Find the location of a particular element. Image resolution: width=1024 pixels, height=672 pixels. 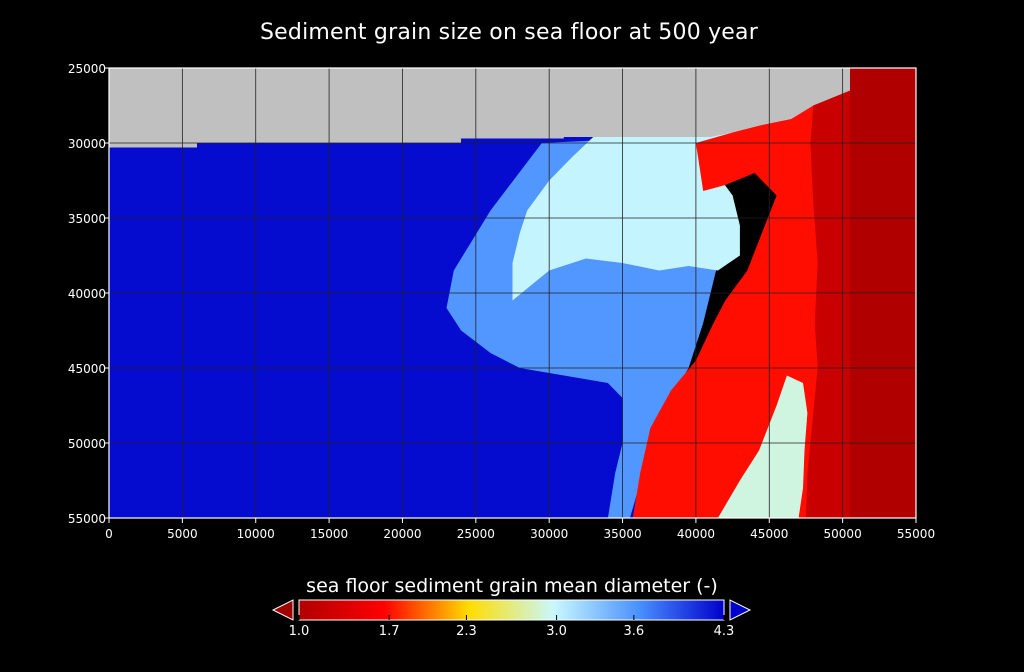

x-tick-label: 20000 is located at coordinates (402, 534).